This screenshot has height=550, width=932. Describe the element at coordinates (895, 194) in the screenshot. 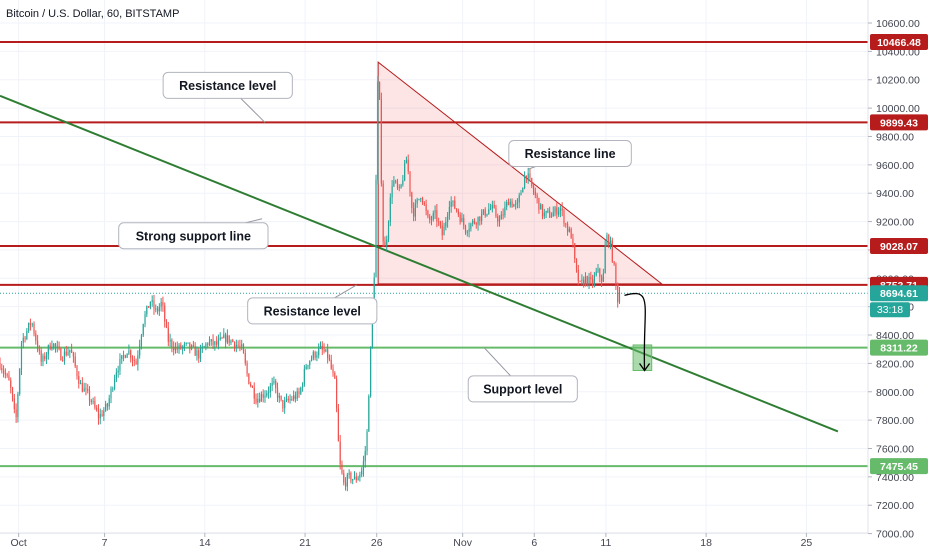

I see `price-axis-label: 9400.00` at that location.